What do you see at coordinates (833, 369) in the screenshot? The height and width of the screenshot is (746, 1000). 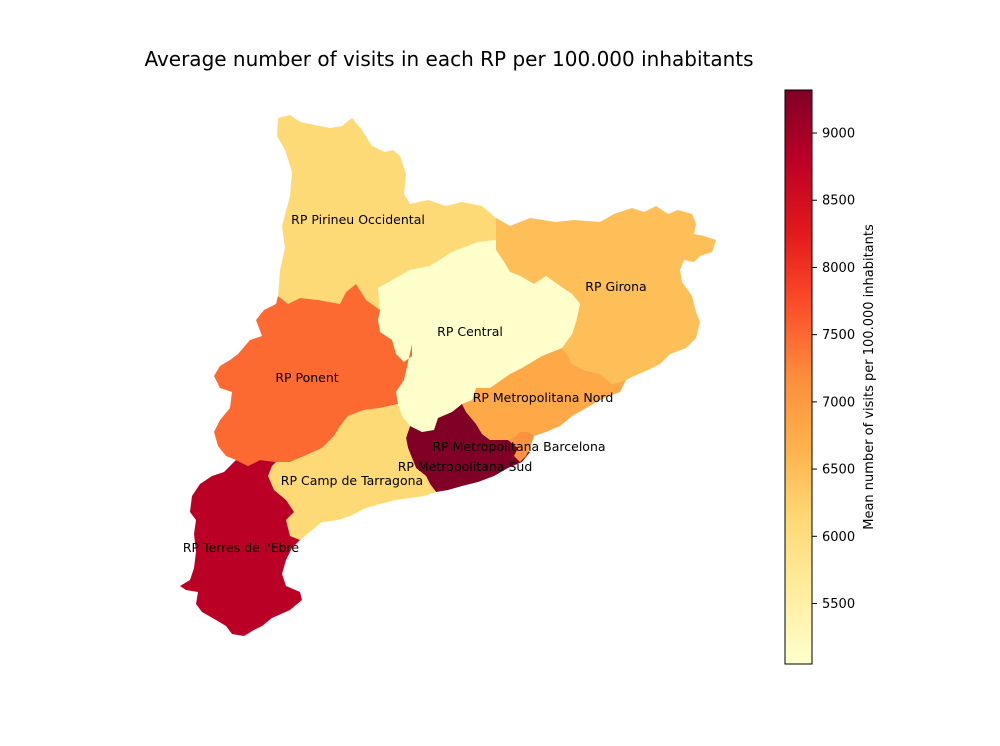 I see `colorbar-ticks: 5500 6000 6500 7000 7500 8000 8500 9000` at bounding box center [833, 369].